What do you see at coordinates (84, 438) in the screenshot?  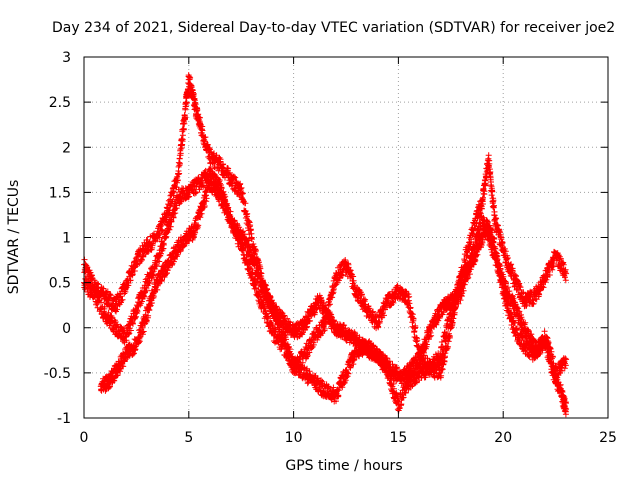 I see `x-tick-label: 0` at bounding box center [84, 438].